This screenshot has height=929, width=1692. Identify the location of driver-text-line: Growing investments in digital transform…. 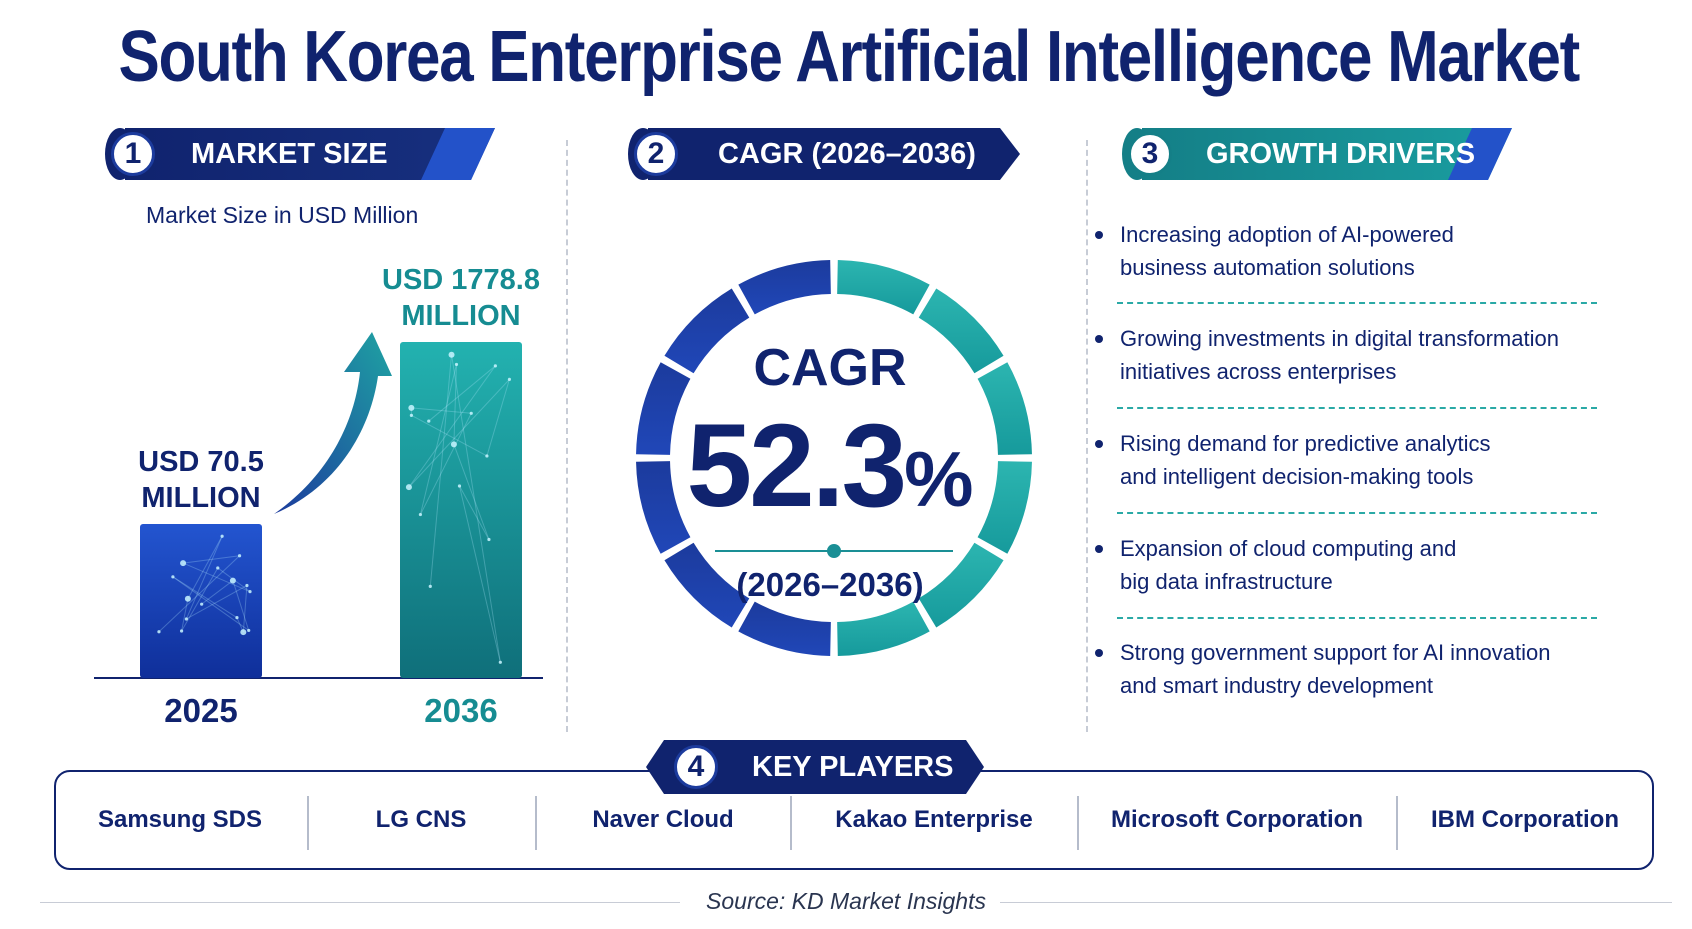
(1339, 338).